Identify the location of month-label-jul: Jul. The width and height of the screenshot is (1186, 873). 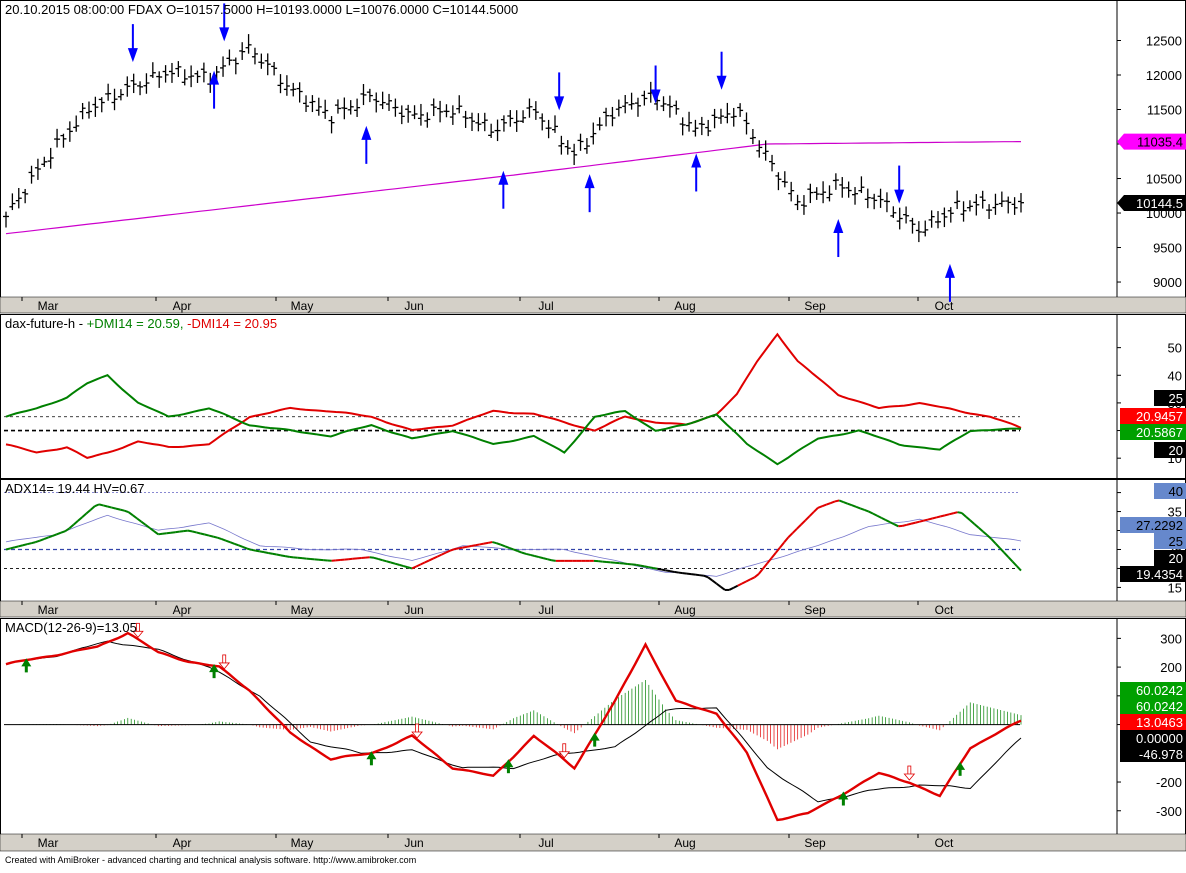
(545, 843).